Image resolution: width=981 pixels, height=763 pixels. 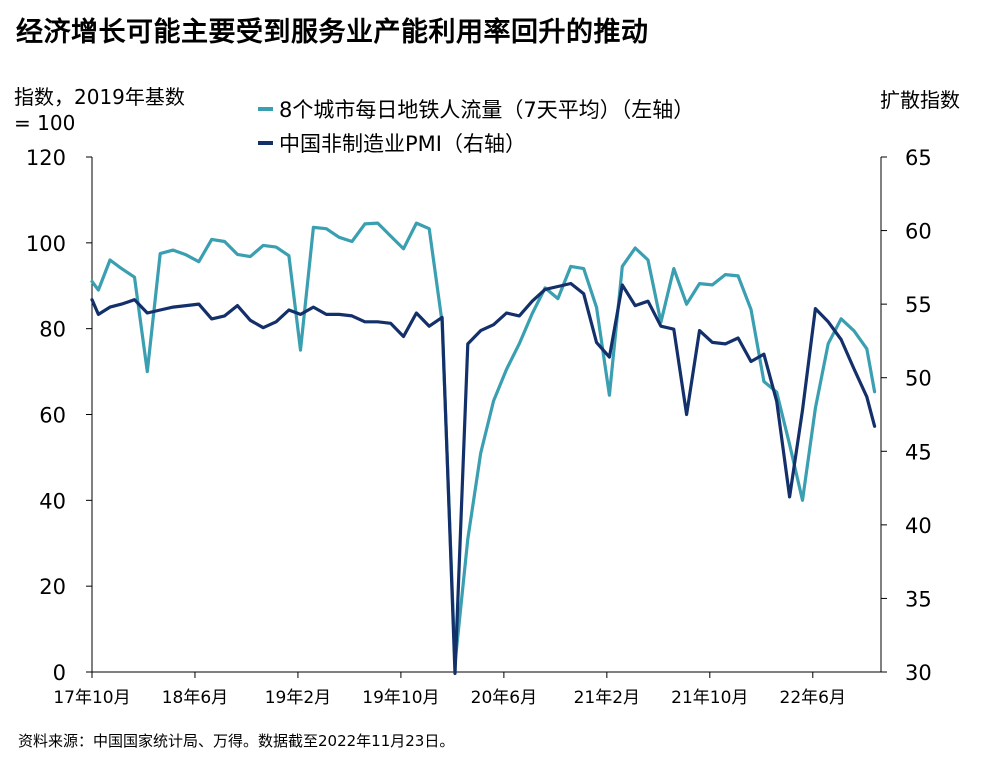 What do you see at coordinates (265, 143) in the screenshot?
I see `legend-swatch-pmi` at bounding box center [265, 143].